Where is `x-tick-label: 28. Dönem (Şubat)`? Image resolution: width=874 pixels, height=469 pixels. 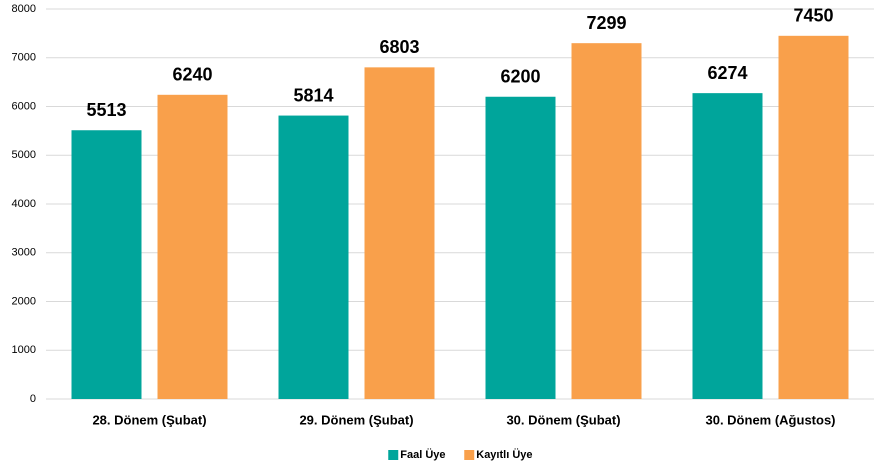
x-tick-label: 28. Dönem (Şubat) is located at coordinates (149, 419).